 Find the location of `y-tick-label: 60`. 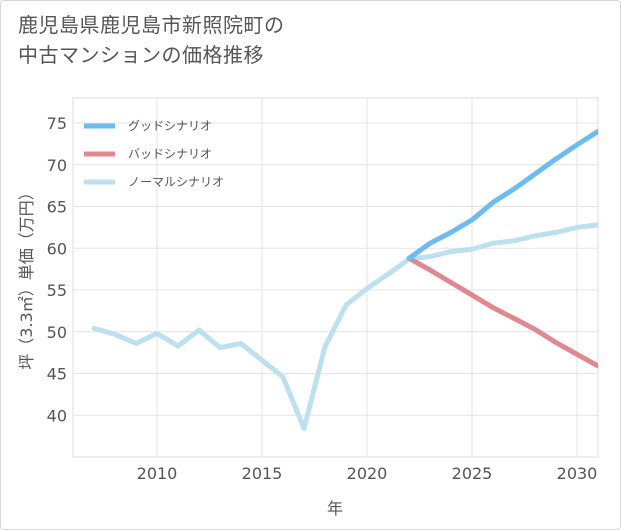

y-tick-label: 60 is located at coordinates (57, 248).